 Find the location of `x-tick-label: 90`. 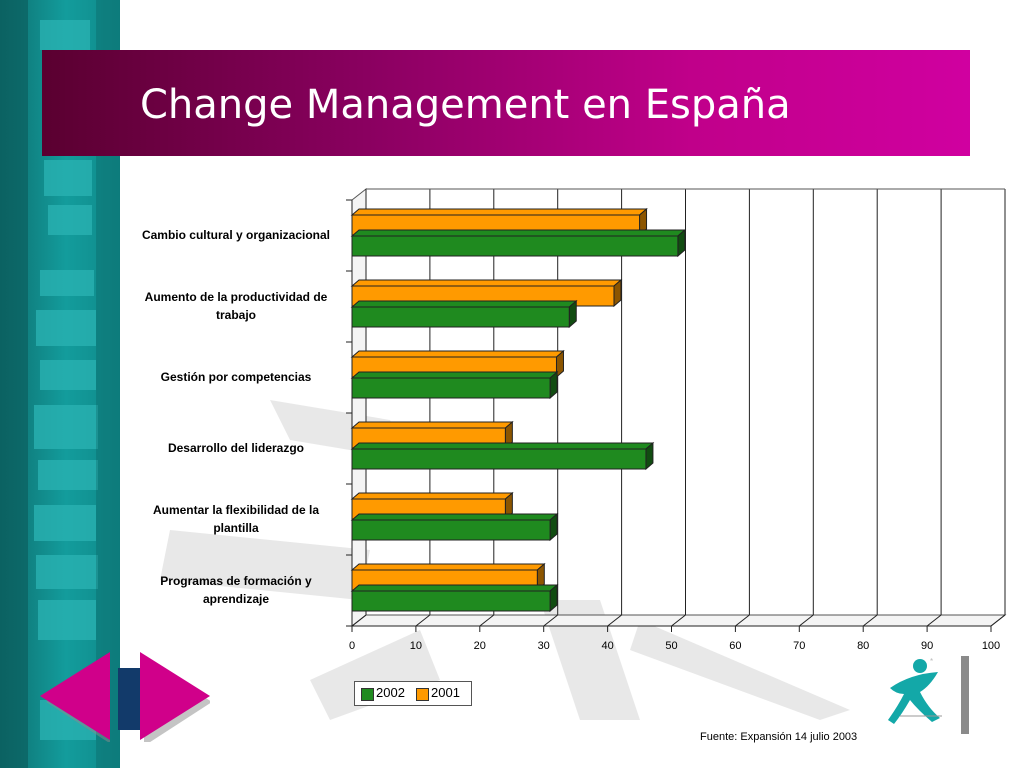

x-tick-label: 90 is located at coordinates (927, 646).